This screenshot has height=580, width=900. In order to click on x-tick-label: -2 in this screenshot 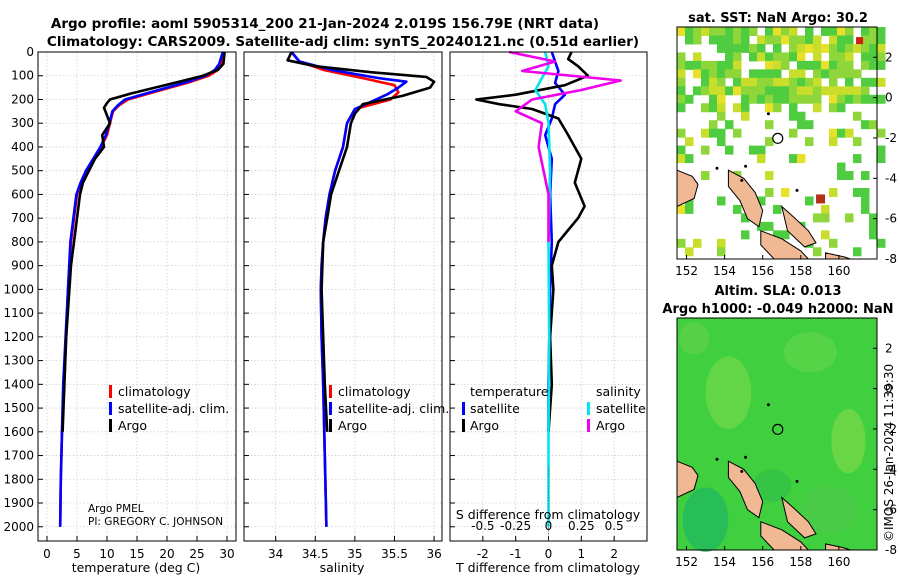, I will do `click(483, 554)`.